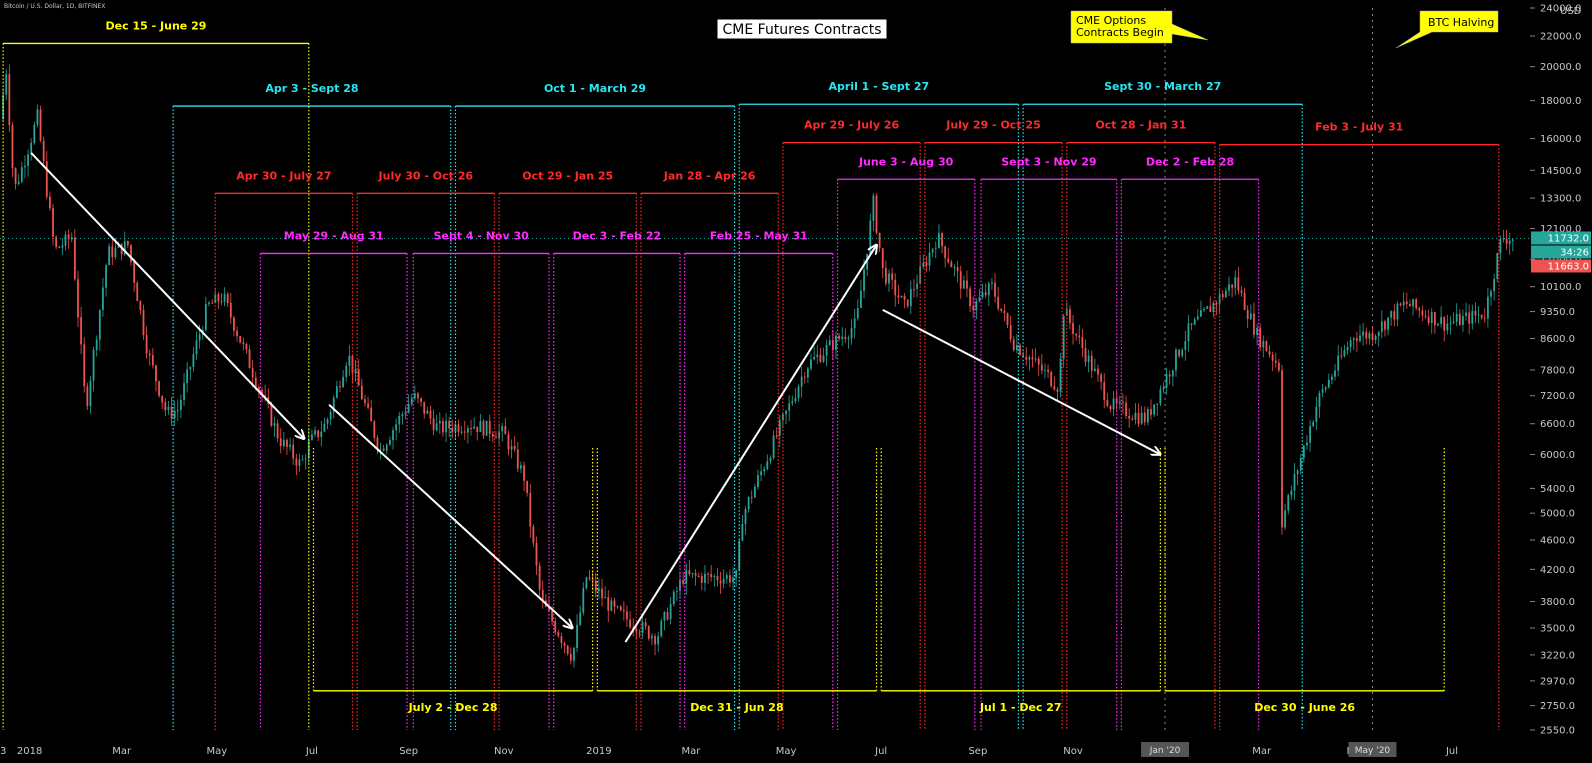 This screenshot has height=763, width=1592. I want to click on period-5: Apr 30 - July 27, so click(284, 449).